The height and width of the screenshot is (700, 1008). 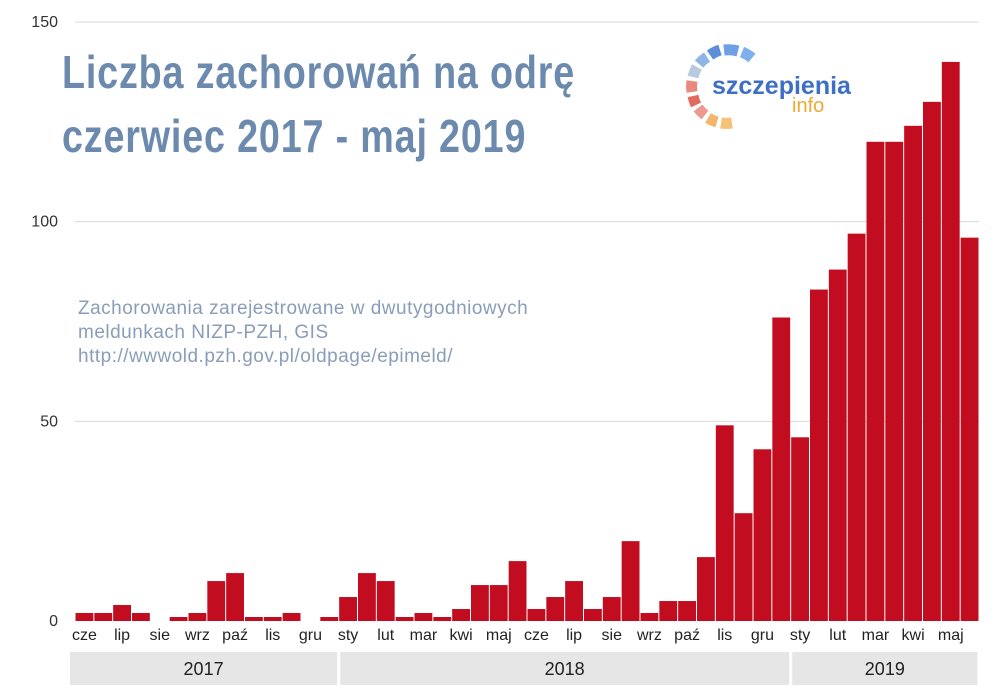 What do you see at coordinates (762, 635) in the screenshot?
I see `x-tick-label-18: gru` at bounding box center [762, 635].